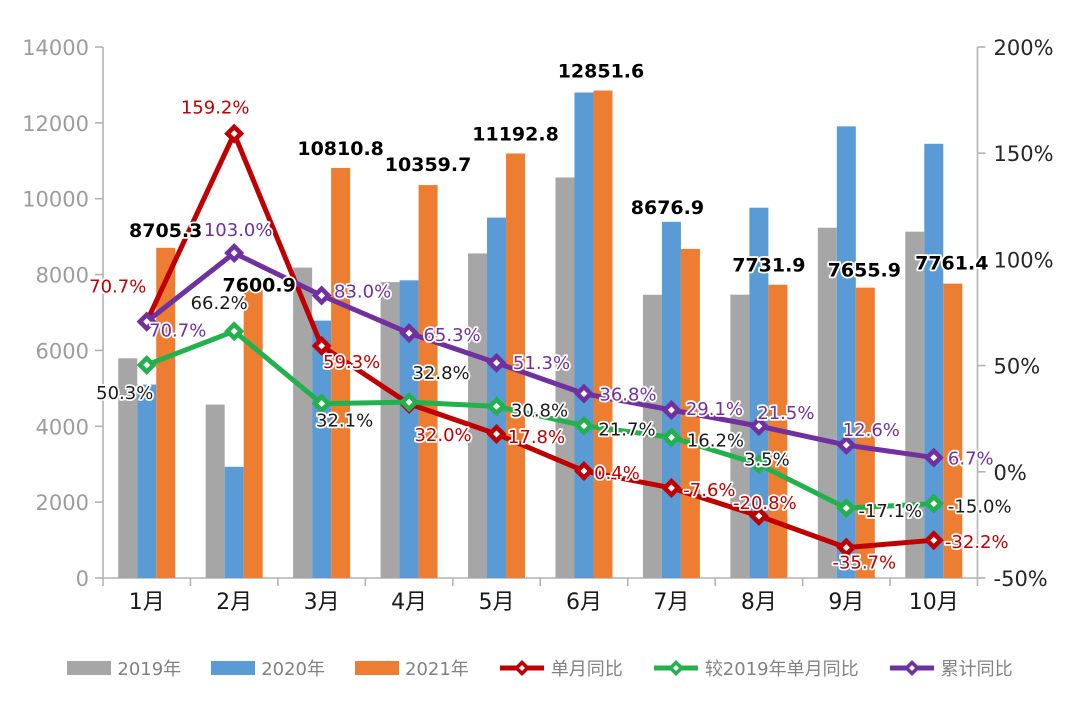 This screenshot has height=704, width=1080. What do you see at coordinates (62, 351) in the screenshot?
I see `left-axis-tick-label: 6000` at bounding box center [62, 351].